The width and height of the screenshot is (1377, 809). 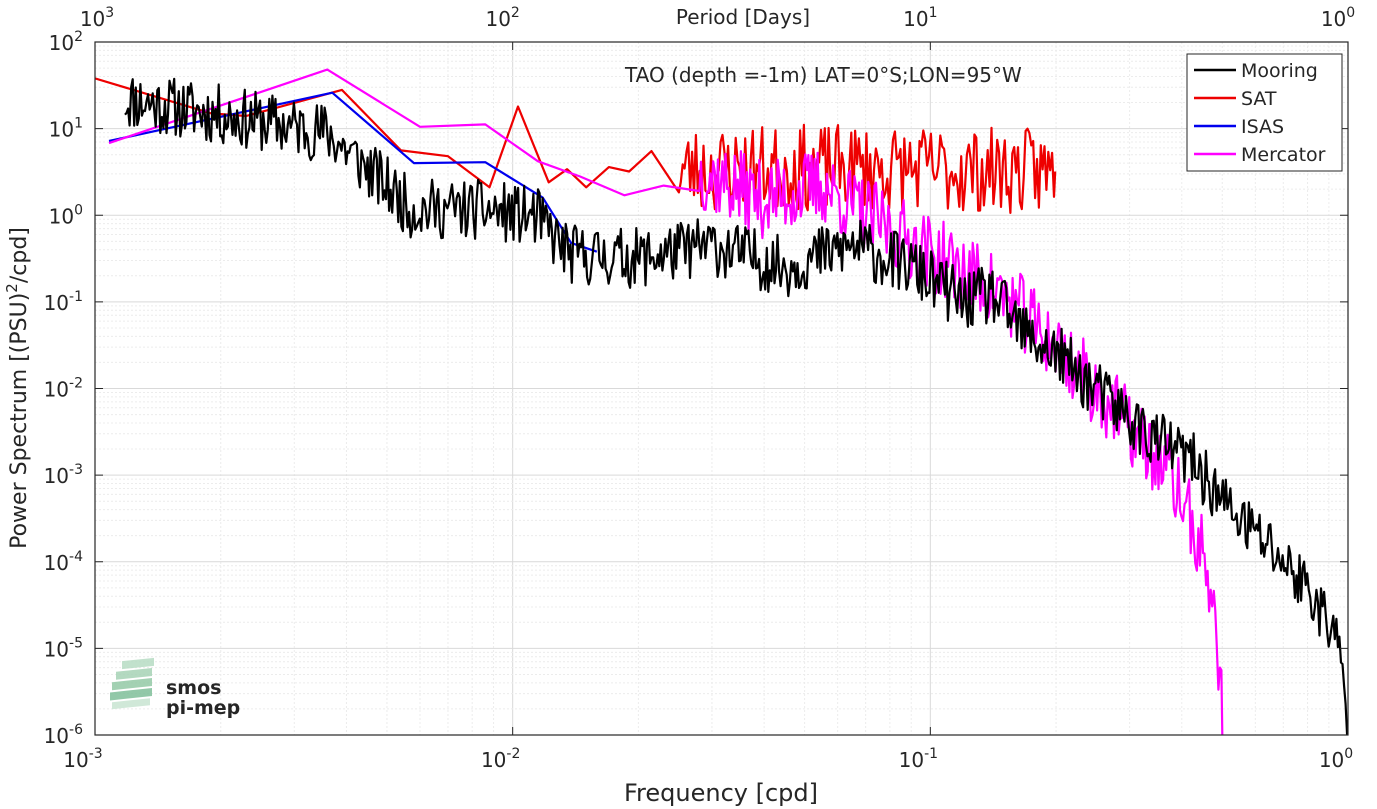 I want to click on legend-box, so click(x=1264, y=112).